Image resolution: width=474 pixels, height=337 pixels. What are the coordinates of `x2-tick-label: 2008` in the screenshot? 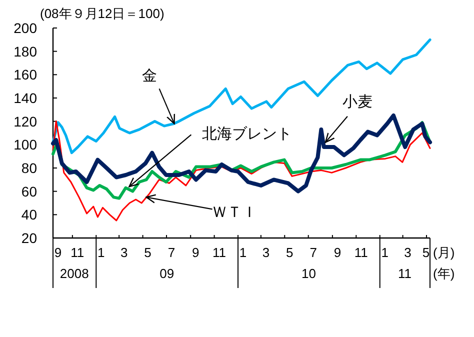 It's located at (74, 273).